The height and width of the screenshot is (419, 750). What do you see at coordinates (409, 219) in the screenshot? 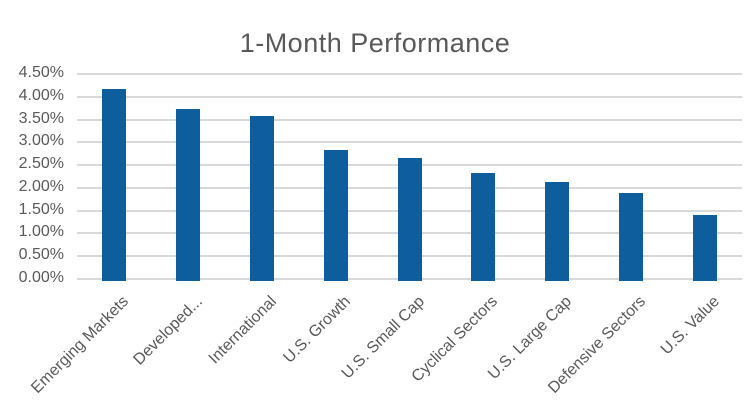
I see `bar-u-s-small-cap` at bounding box center [409, 219].